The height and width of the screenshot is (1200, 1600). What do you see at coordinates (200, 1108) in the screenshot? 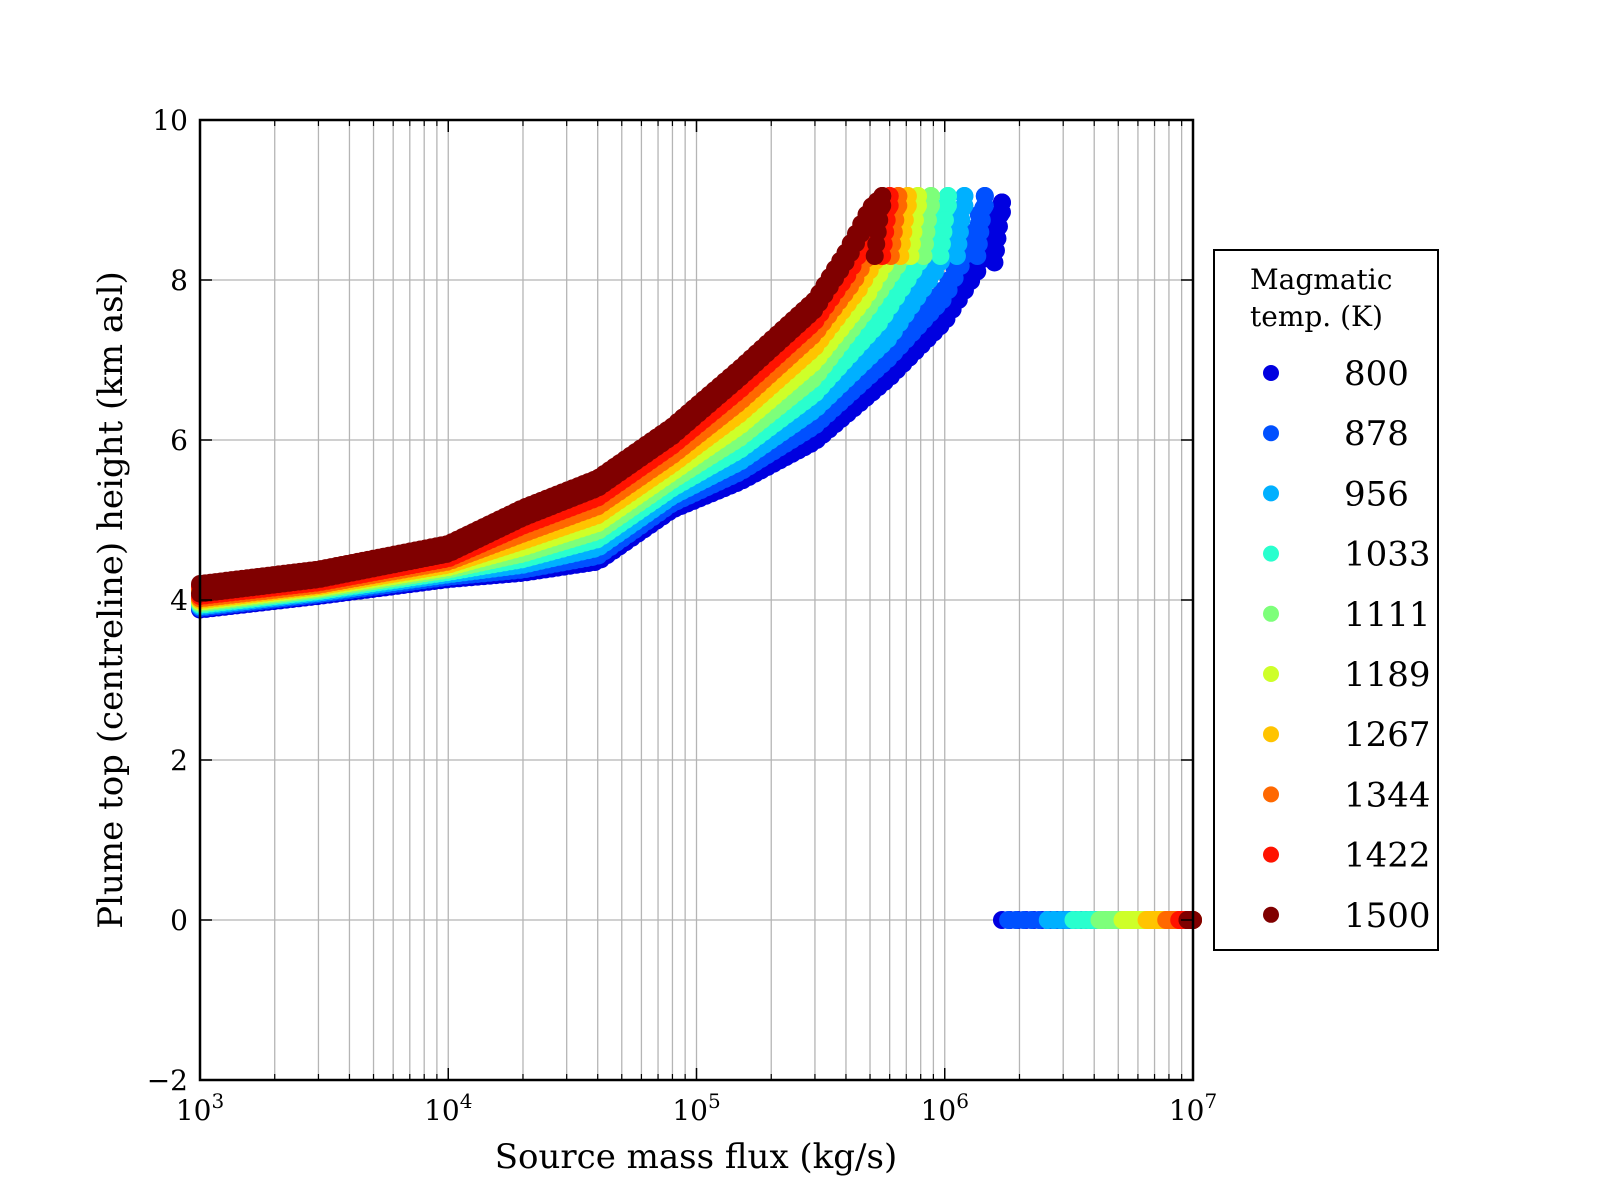
I see `x-tick-label: 10³` at bounding box center [200, 1108].